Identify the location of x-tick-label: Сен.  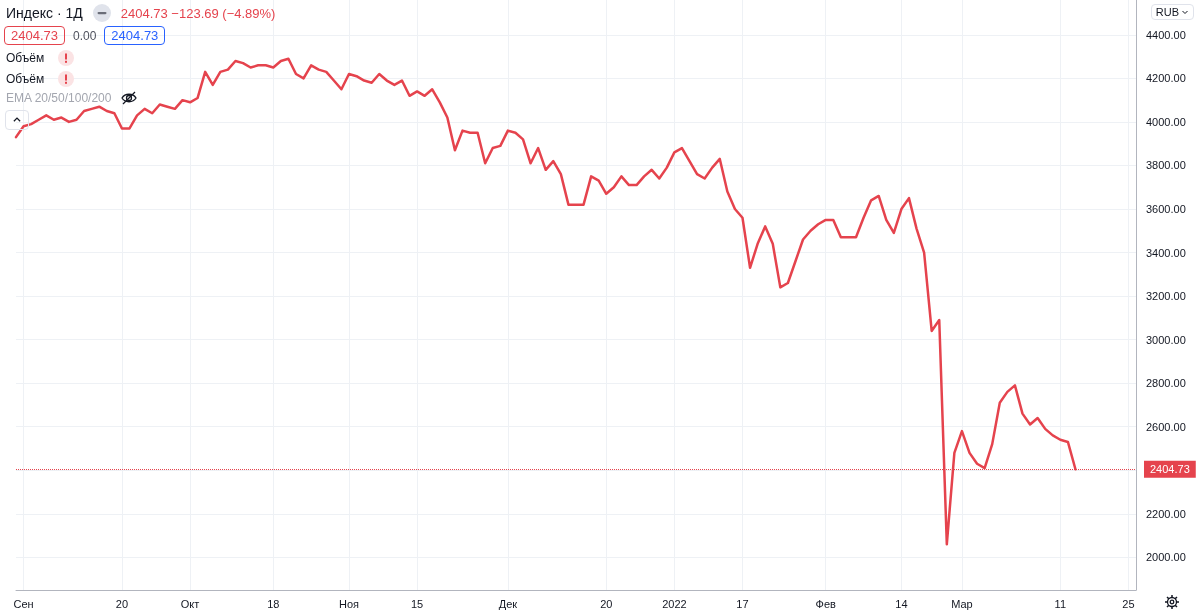
(23, 603).